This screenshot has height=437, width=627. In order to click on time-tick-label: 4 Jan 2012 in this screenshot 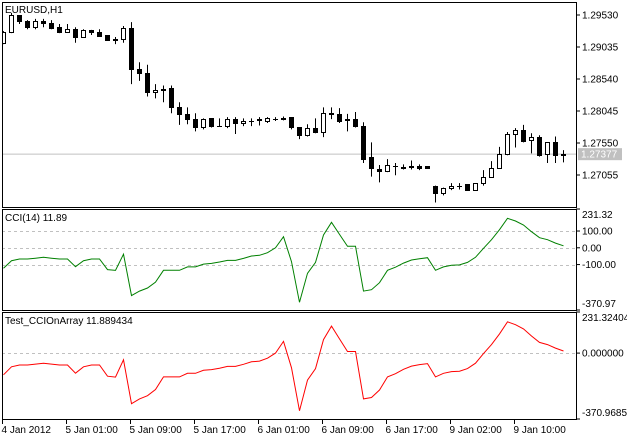, I will do `click(27, 430)`.